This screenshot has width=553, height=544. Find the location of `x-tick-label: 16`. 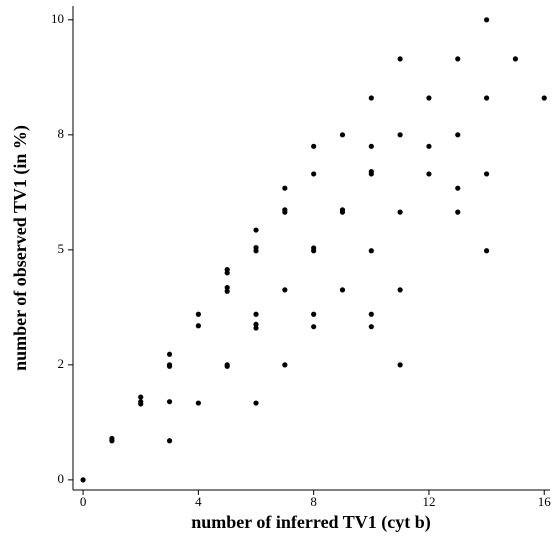

x-tick-label: 16 is located at coordinates (545, 501).